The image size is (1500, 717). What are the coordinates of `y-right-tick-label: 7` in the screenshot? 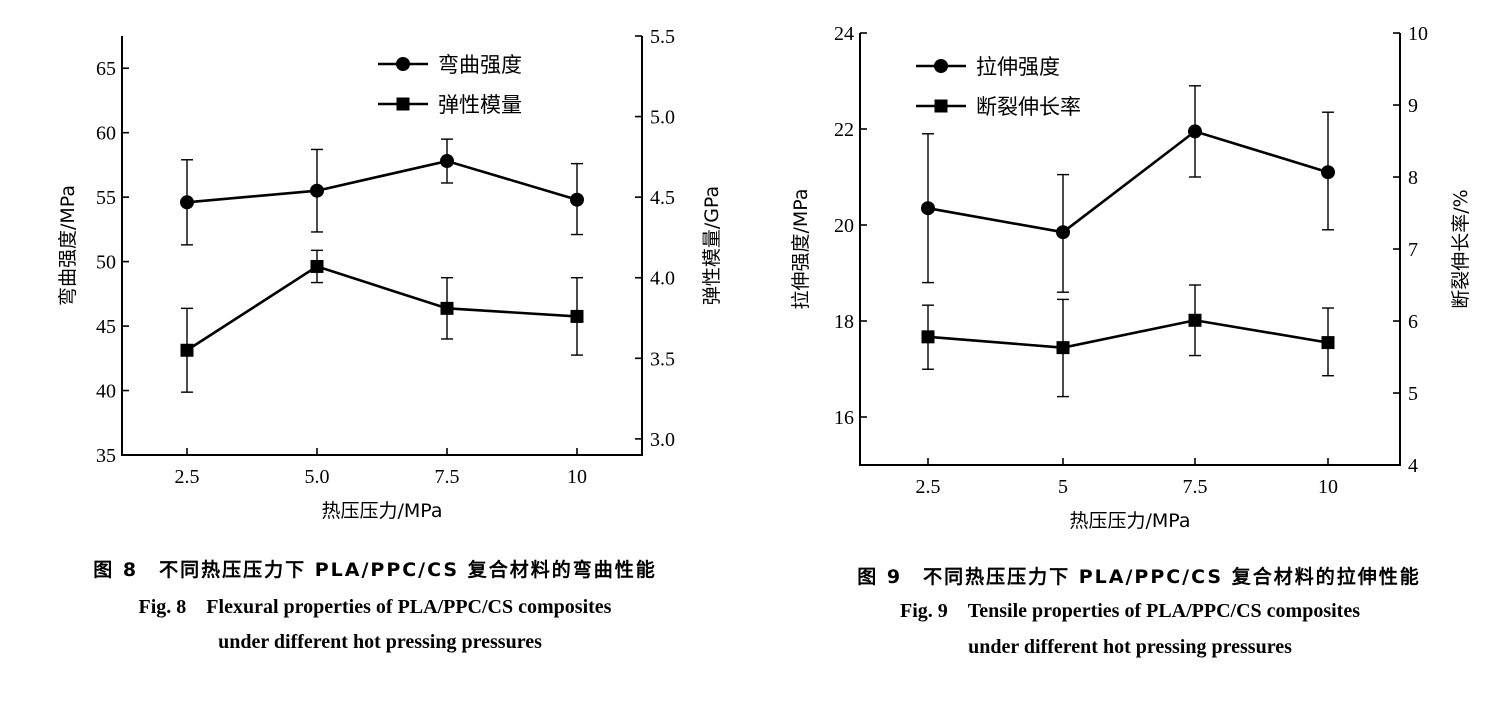 It's located at (1413, 250).